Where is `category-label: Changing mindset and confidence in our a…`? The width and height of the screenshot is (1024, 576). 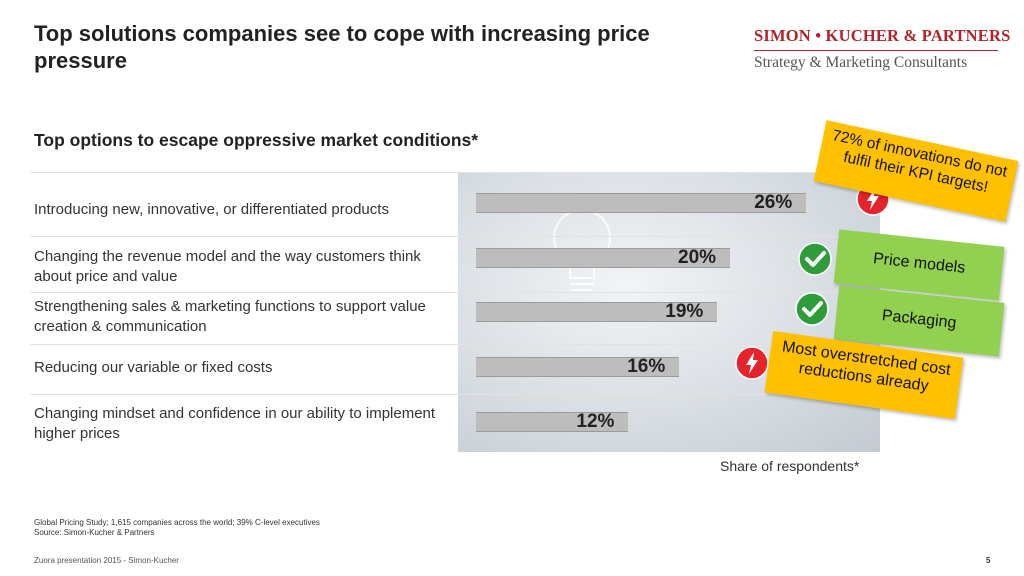 category-label: Changing mindset and confidence in our a… is located at coordinates (235, 423).